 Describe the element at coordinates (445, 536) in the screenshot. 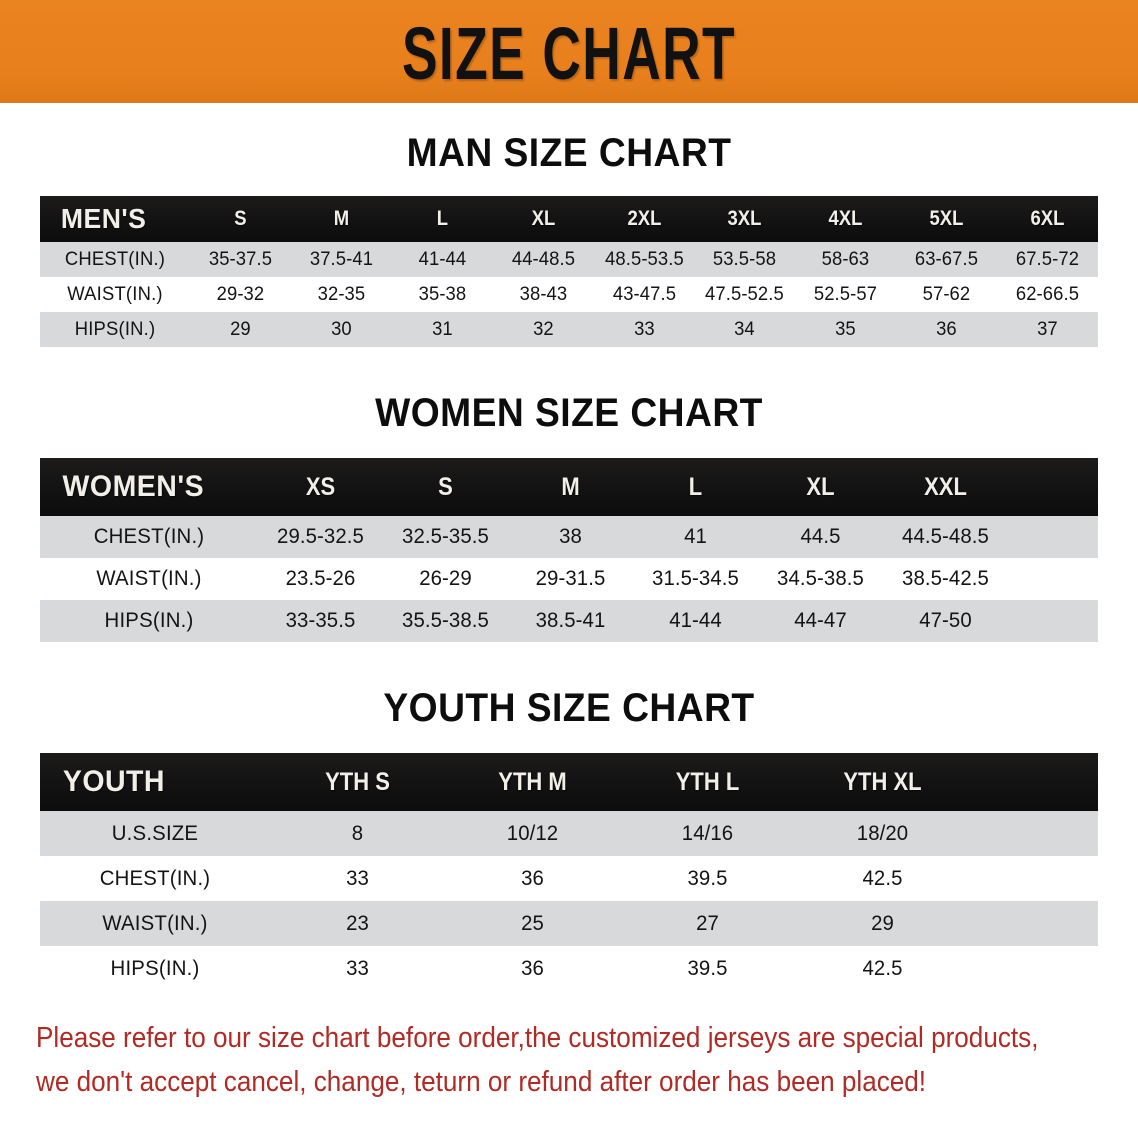

I see `women-cell-0-1: 32.5-35.5` at that location.